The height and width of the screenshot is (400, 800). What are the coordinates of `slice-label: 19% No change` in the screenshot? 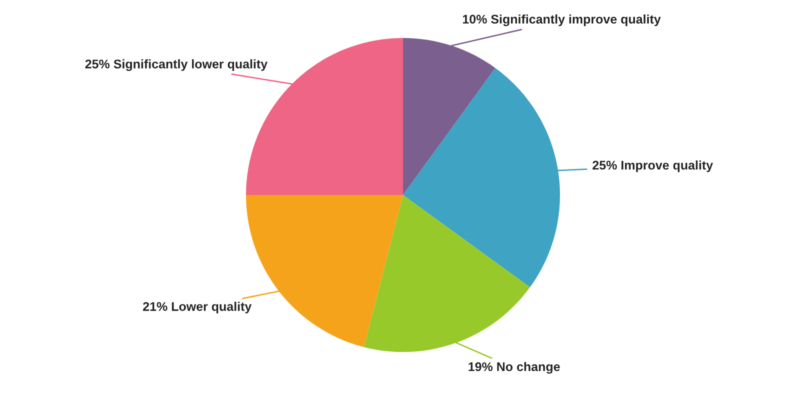 It's located at (514, 368).